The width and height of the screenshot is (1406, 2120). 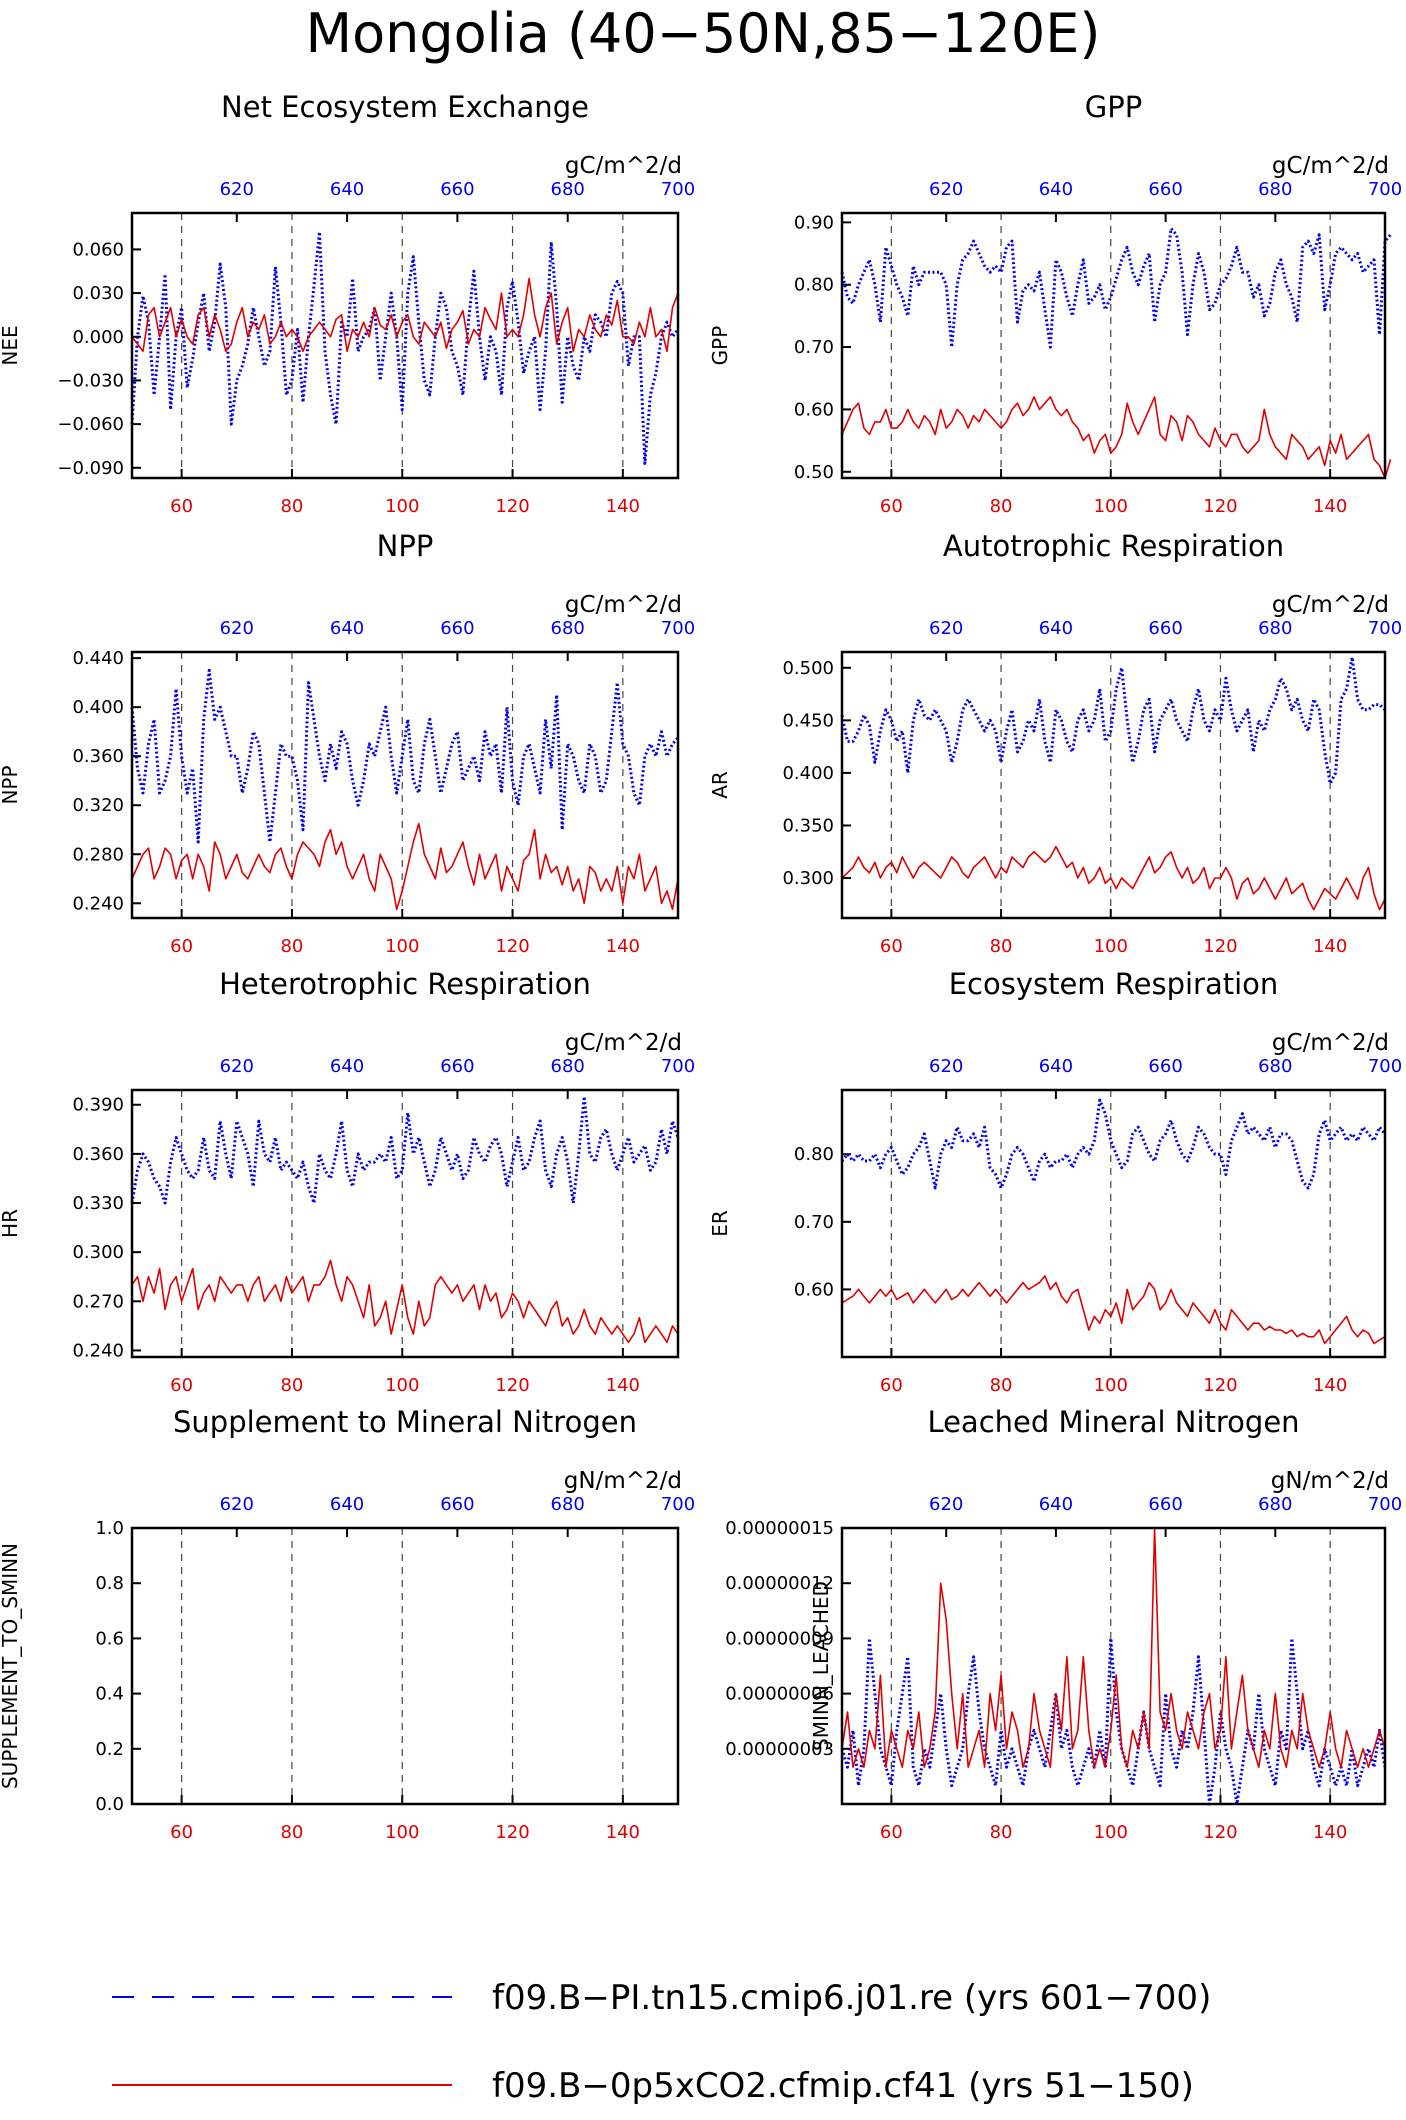 What do you see at coordinates (90, 424) in the screenshot?
I see `y-tick-label: −0.060` at bounding box center [90, 424].